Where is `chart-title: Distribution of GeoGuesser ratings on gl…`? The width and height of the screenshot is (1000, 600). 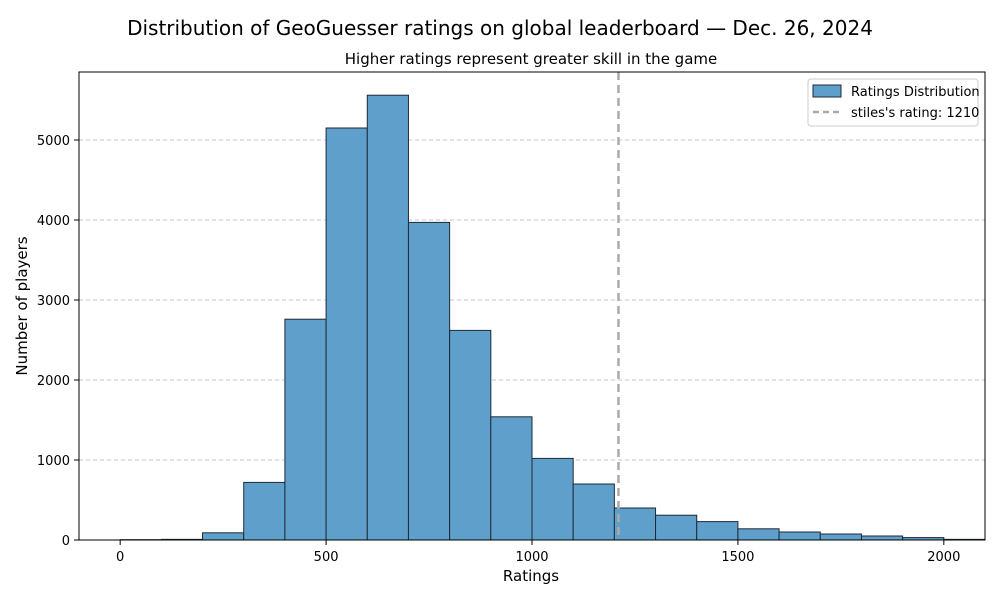
chart-title: Distribution of GeoGuesser ratings on gl… is located at coordinates (500, 28).